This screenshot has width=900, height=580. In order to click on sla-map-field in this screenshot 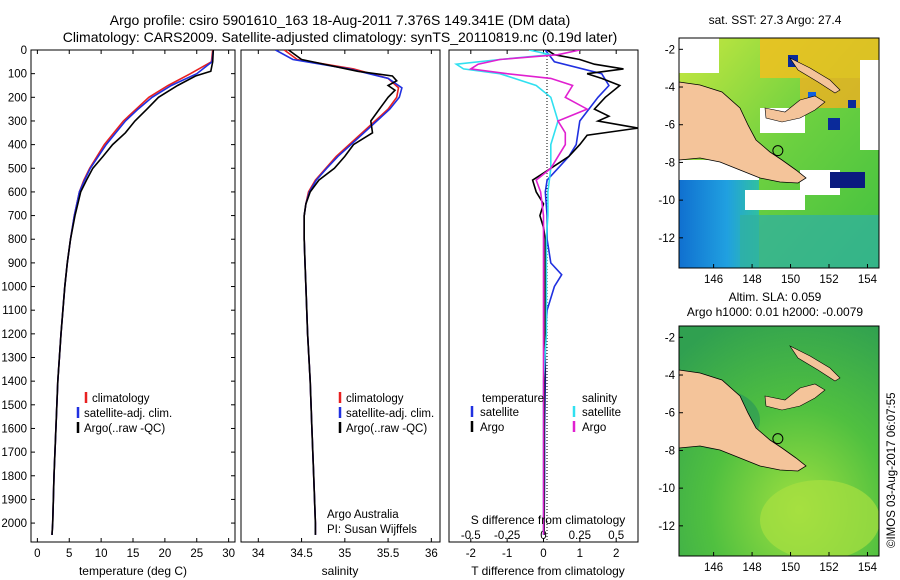, I will do `click(779, 441)`.